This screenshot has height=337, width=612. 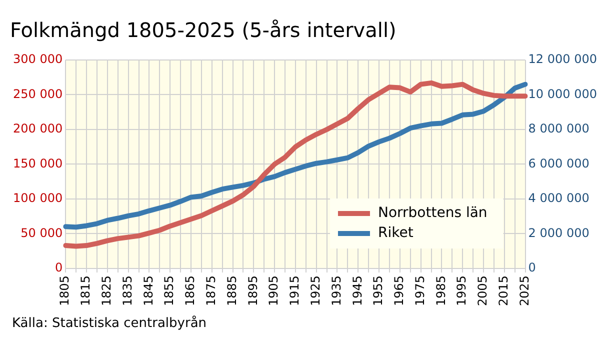 I want to click on y2-tick-label: 4 000 000, so click(x=559, y=198).